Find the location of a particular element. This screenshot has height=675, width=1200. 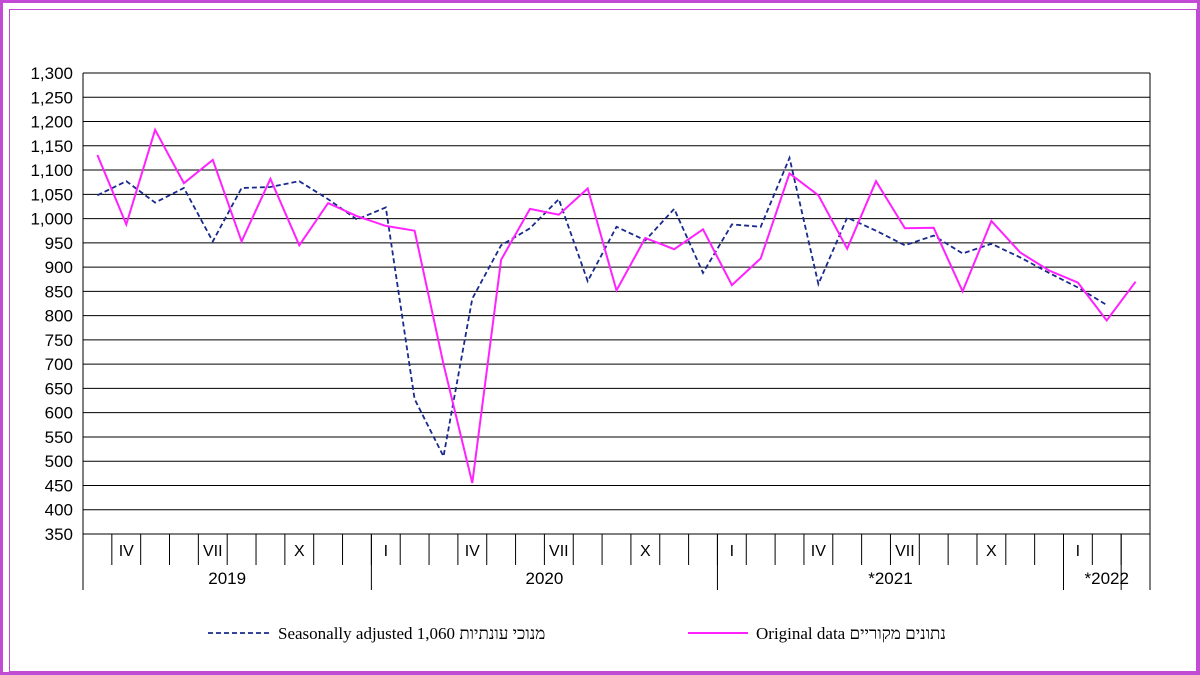

y-tick-label: 1,200 is located at coordinates (51, 122).